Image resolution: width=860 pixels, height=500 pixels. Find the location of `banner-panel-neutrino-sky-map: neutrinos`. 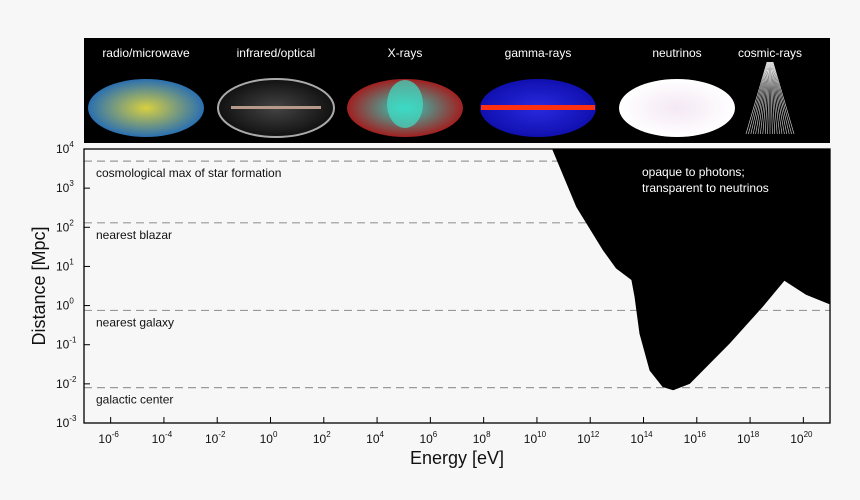

banner-panel-neutrino-sky-map: neutrinos is located at coordinates (677, 91).